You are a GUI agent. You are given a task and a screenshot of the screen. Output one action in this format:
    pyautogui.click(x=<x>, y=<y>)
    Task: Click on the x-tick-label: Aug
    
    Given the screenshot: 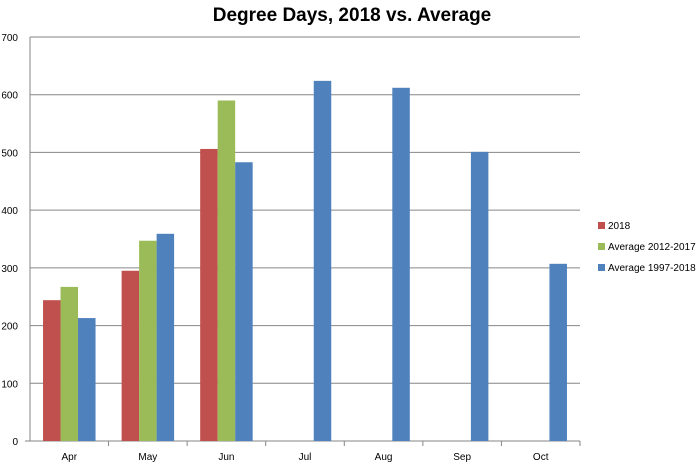 What is the action you would take?
    pyautogui.click(x=384, y=457)
    